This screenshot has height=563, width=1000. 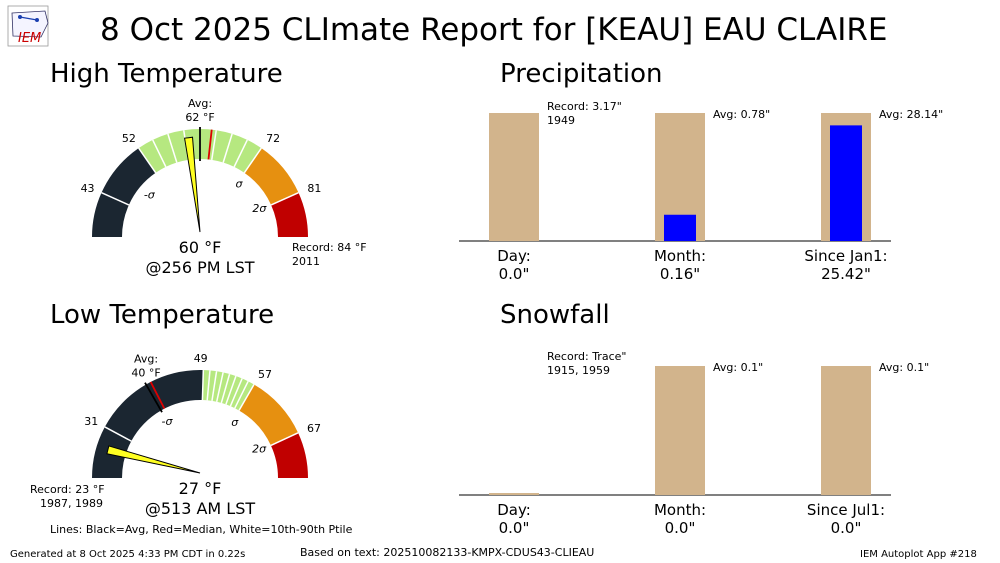 I want to click on low-temp-title: Low Temperature, so click(x=162, y=315).